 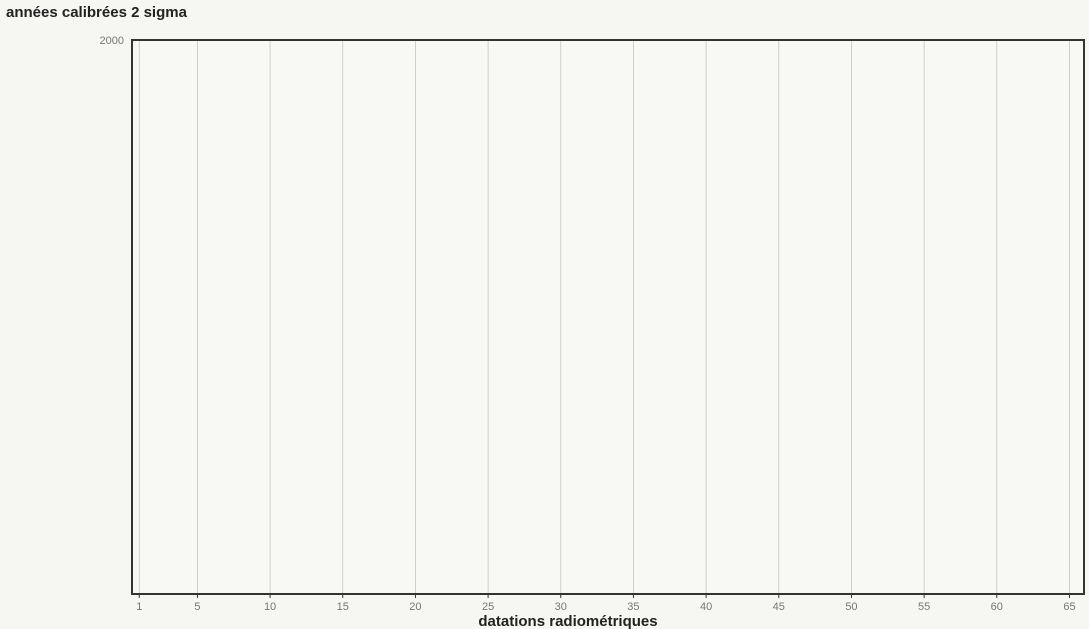 I want to click on x-tick-label: 40, so click(x=706, y=607).